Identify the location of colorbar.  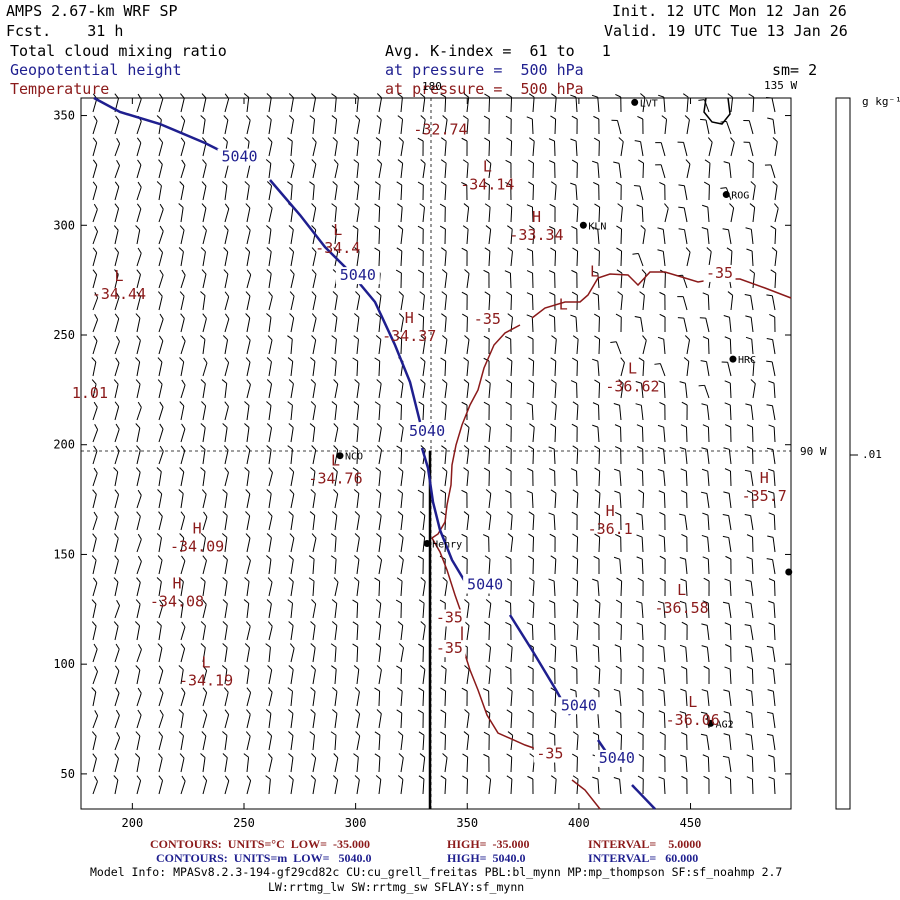
(843, 453).